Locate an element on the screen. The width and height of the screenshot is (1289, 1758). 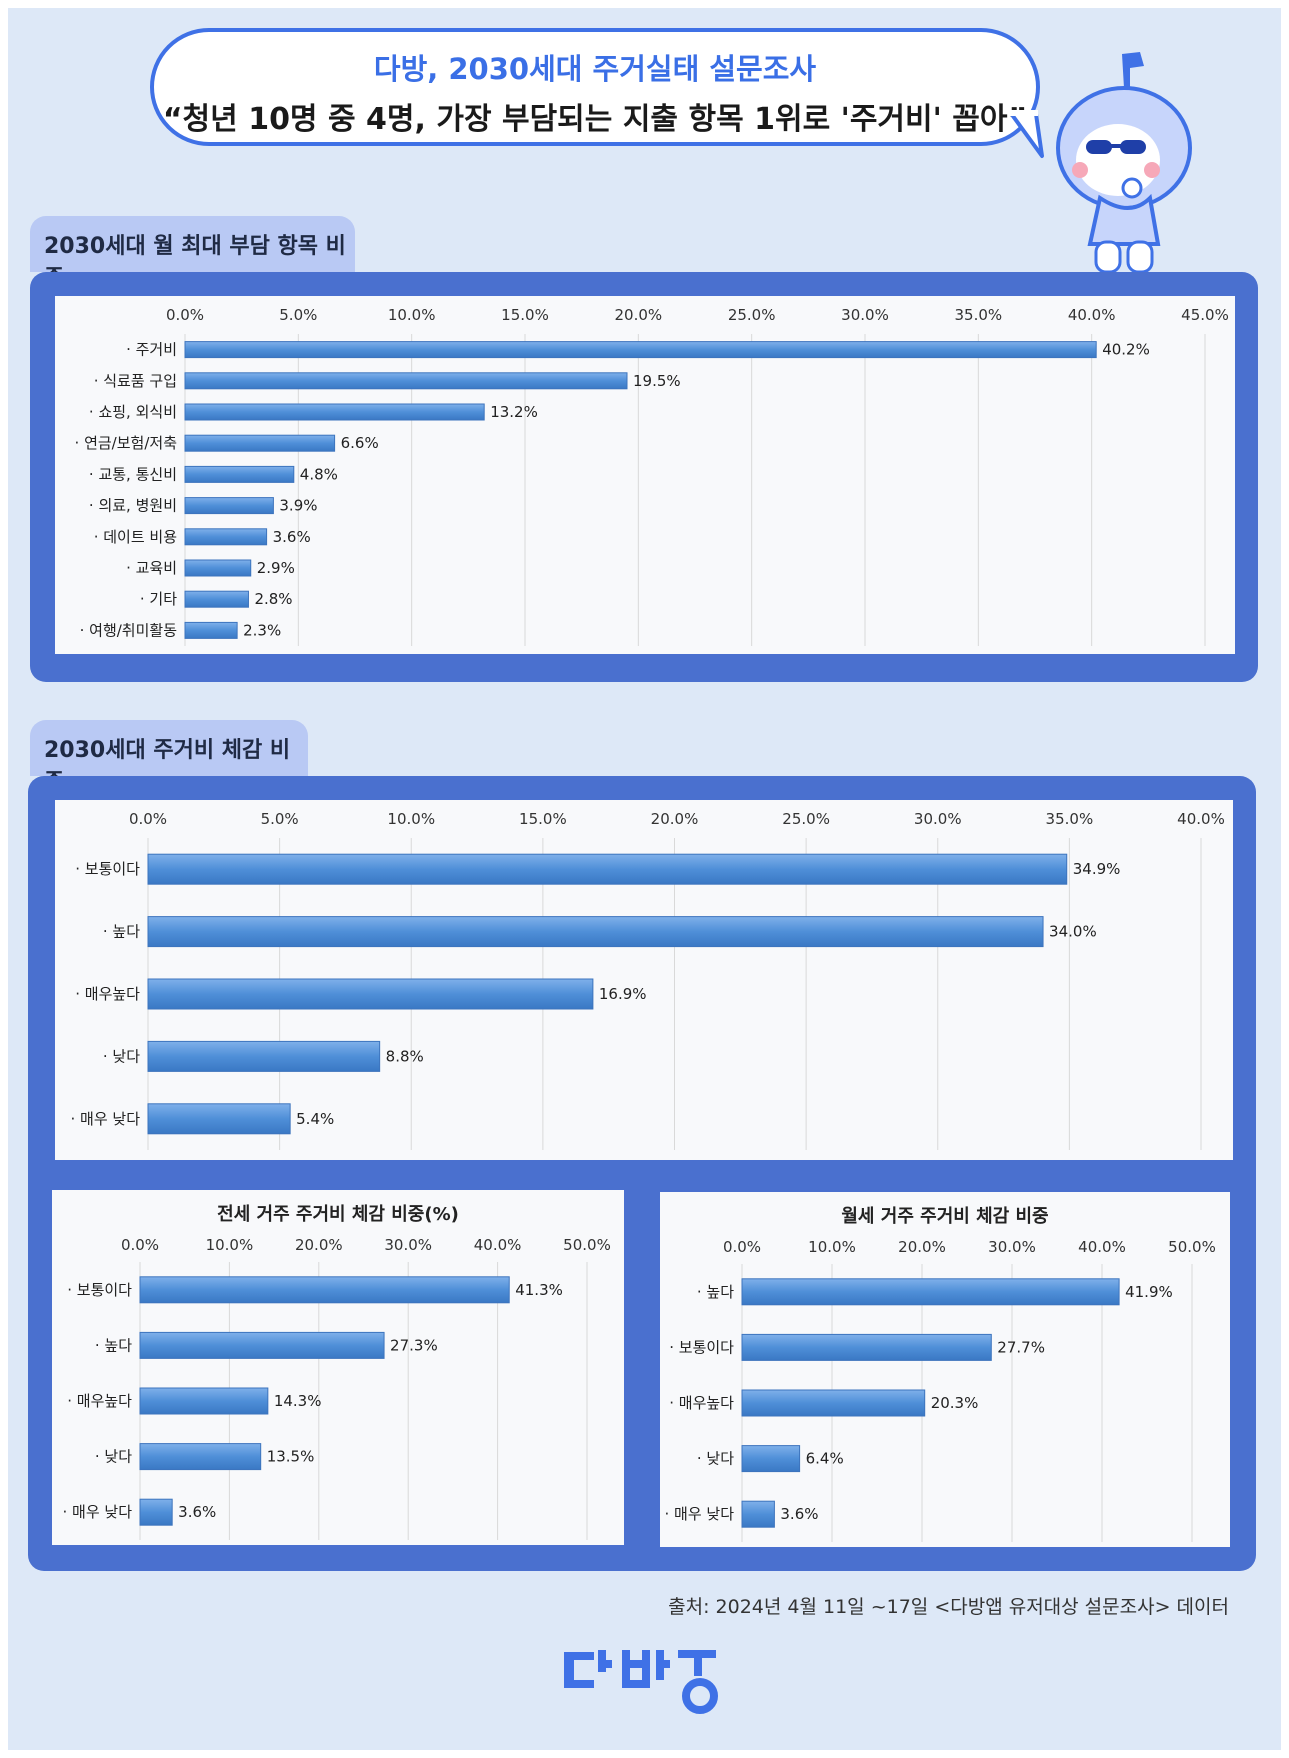
value-label: 6.6% is located at coordinates (360, 443).